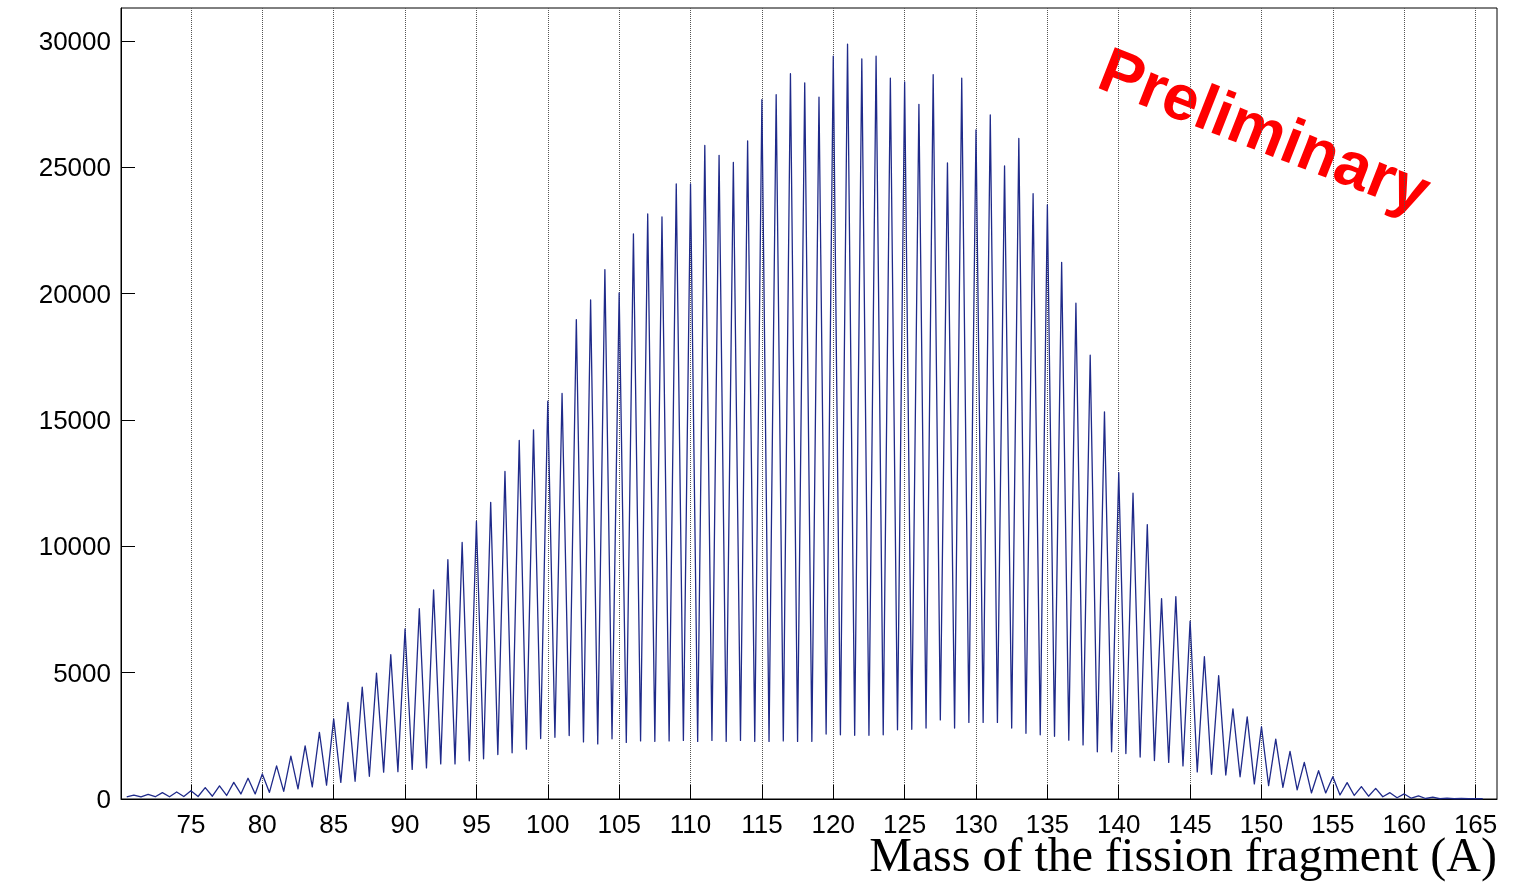 The height and width of the screenshot is (892, 1527). Describe the element at coordinates (405, 824) in the screenshot. I see `x-tick-label: 90` at that location.